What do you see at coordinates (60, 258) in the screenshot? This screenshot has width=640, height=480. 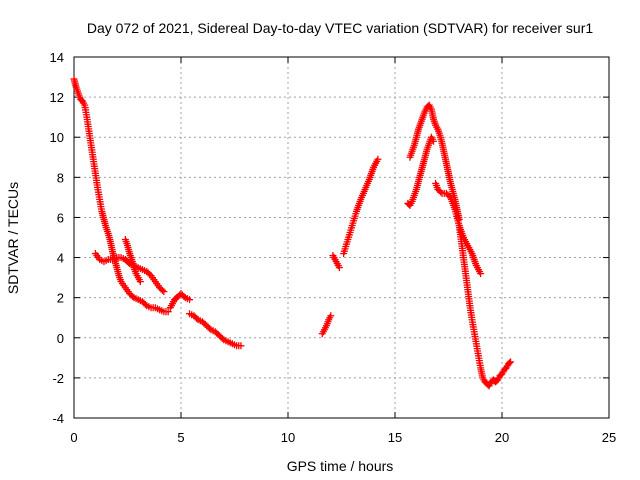 I see `y-tick-label: 4` at bounding box center [60, 258].